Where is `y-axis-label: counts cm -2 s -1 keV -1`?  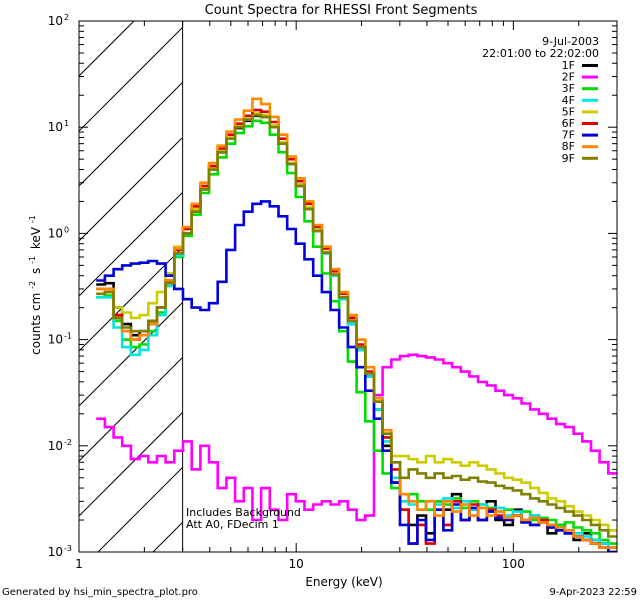 y-axis-label: counts cm -2 s -1 keV -1 is located at coordinates (33, 285).